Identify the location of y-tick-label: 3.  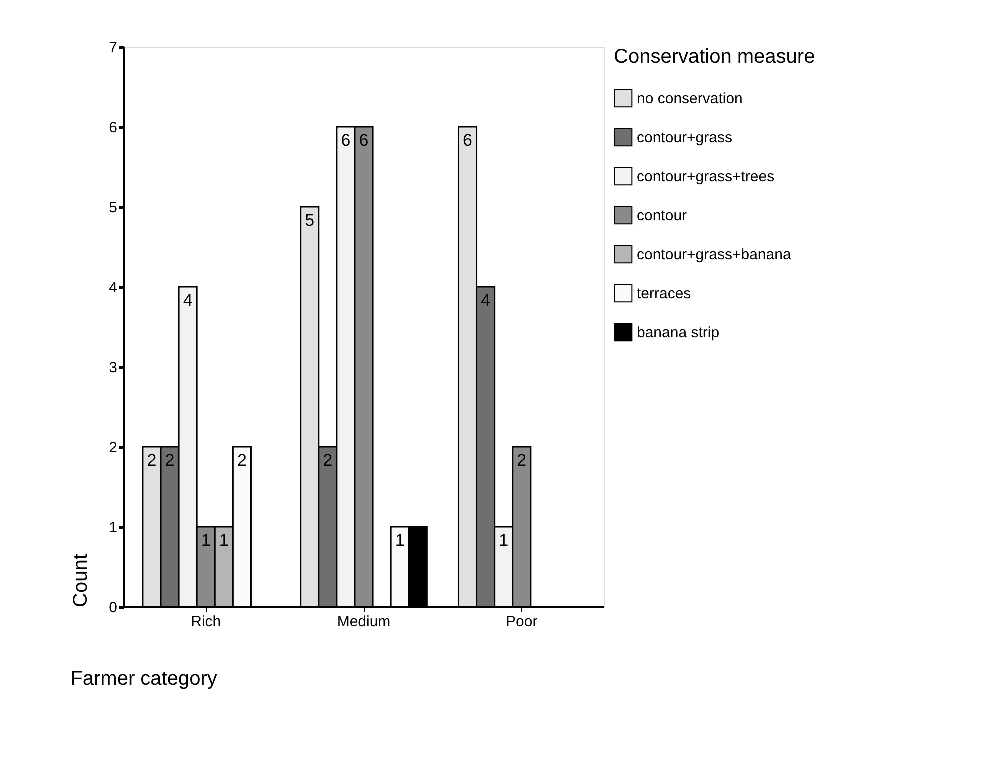
(113, 368).